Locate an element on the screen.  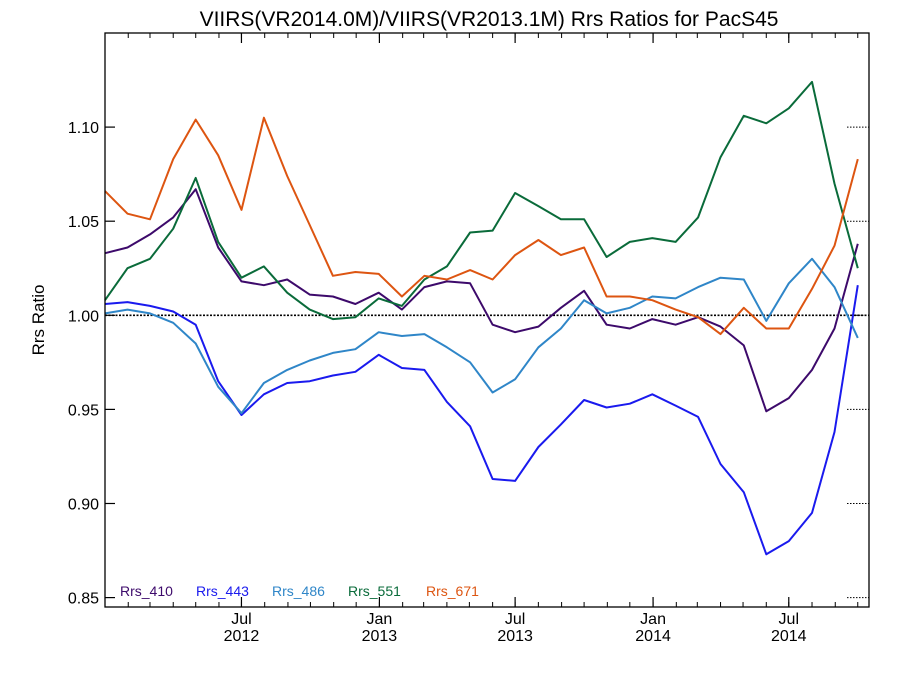
y-axis-label: Rrs Ratio is located at coordinates (38, 320).